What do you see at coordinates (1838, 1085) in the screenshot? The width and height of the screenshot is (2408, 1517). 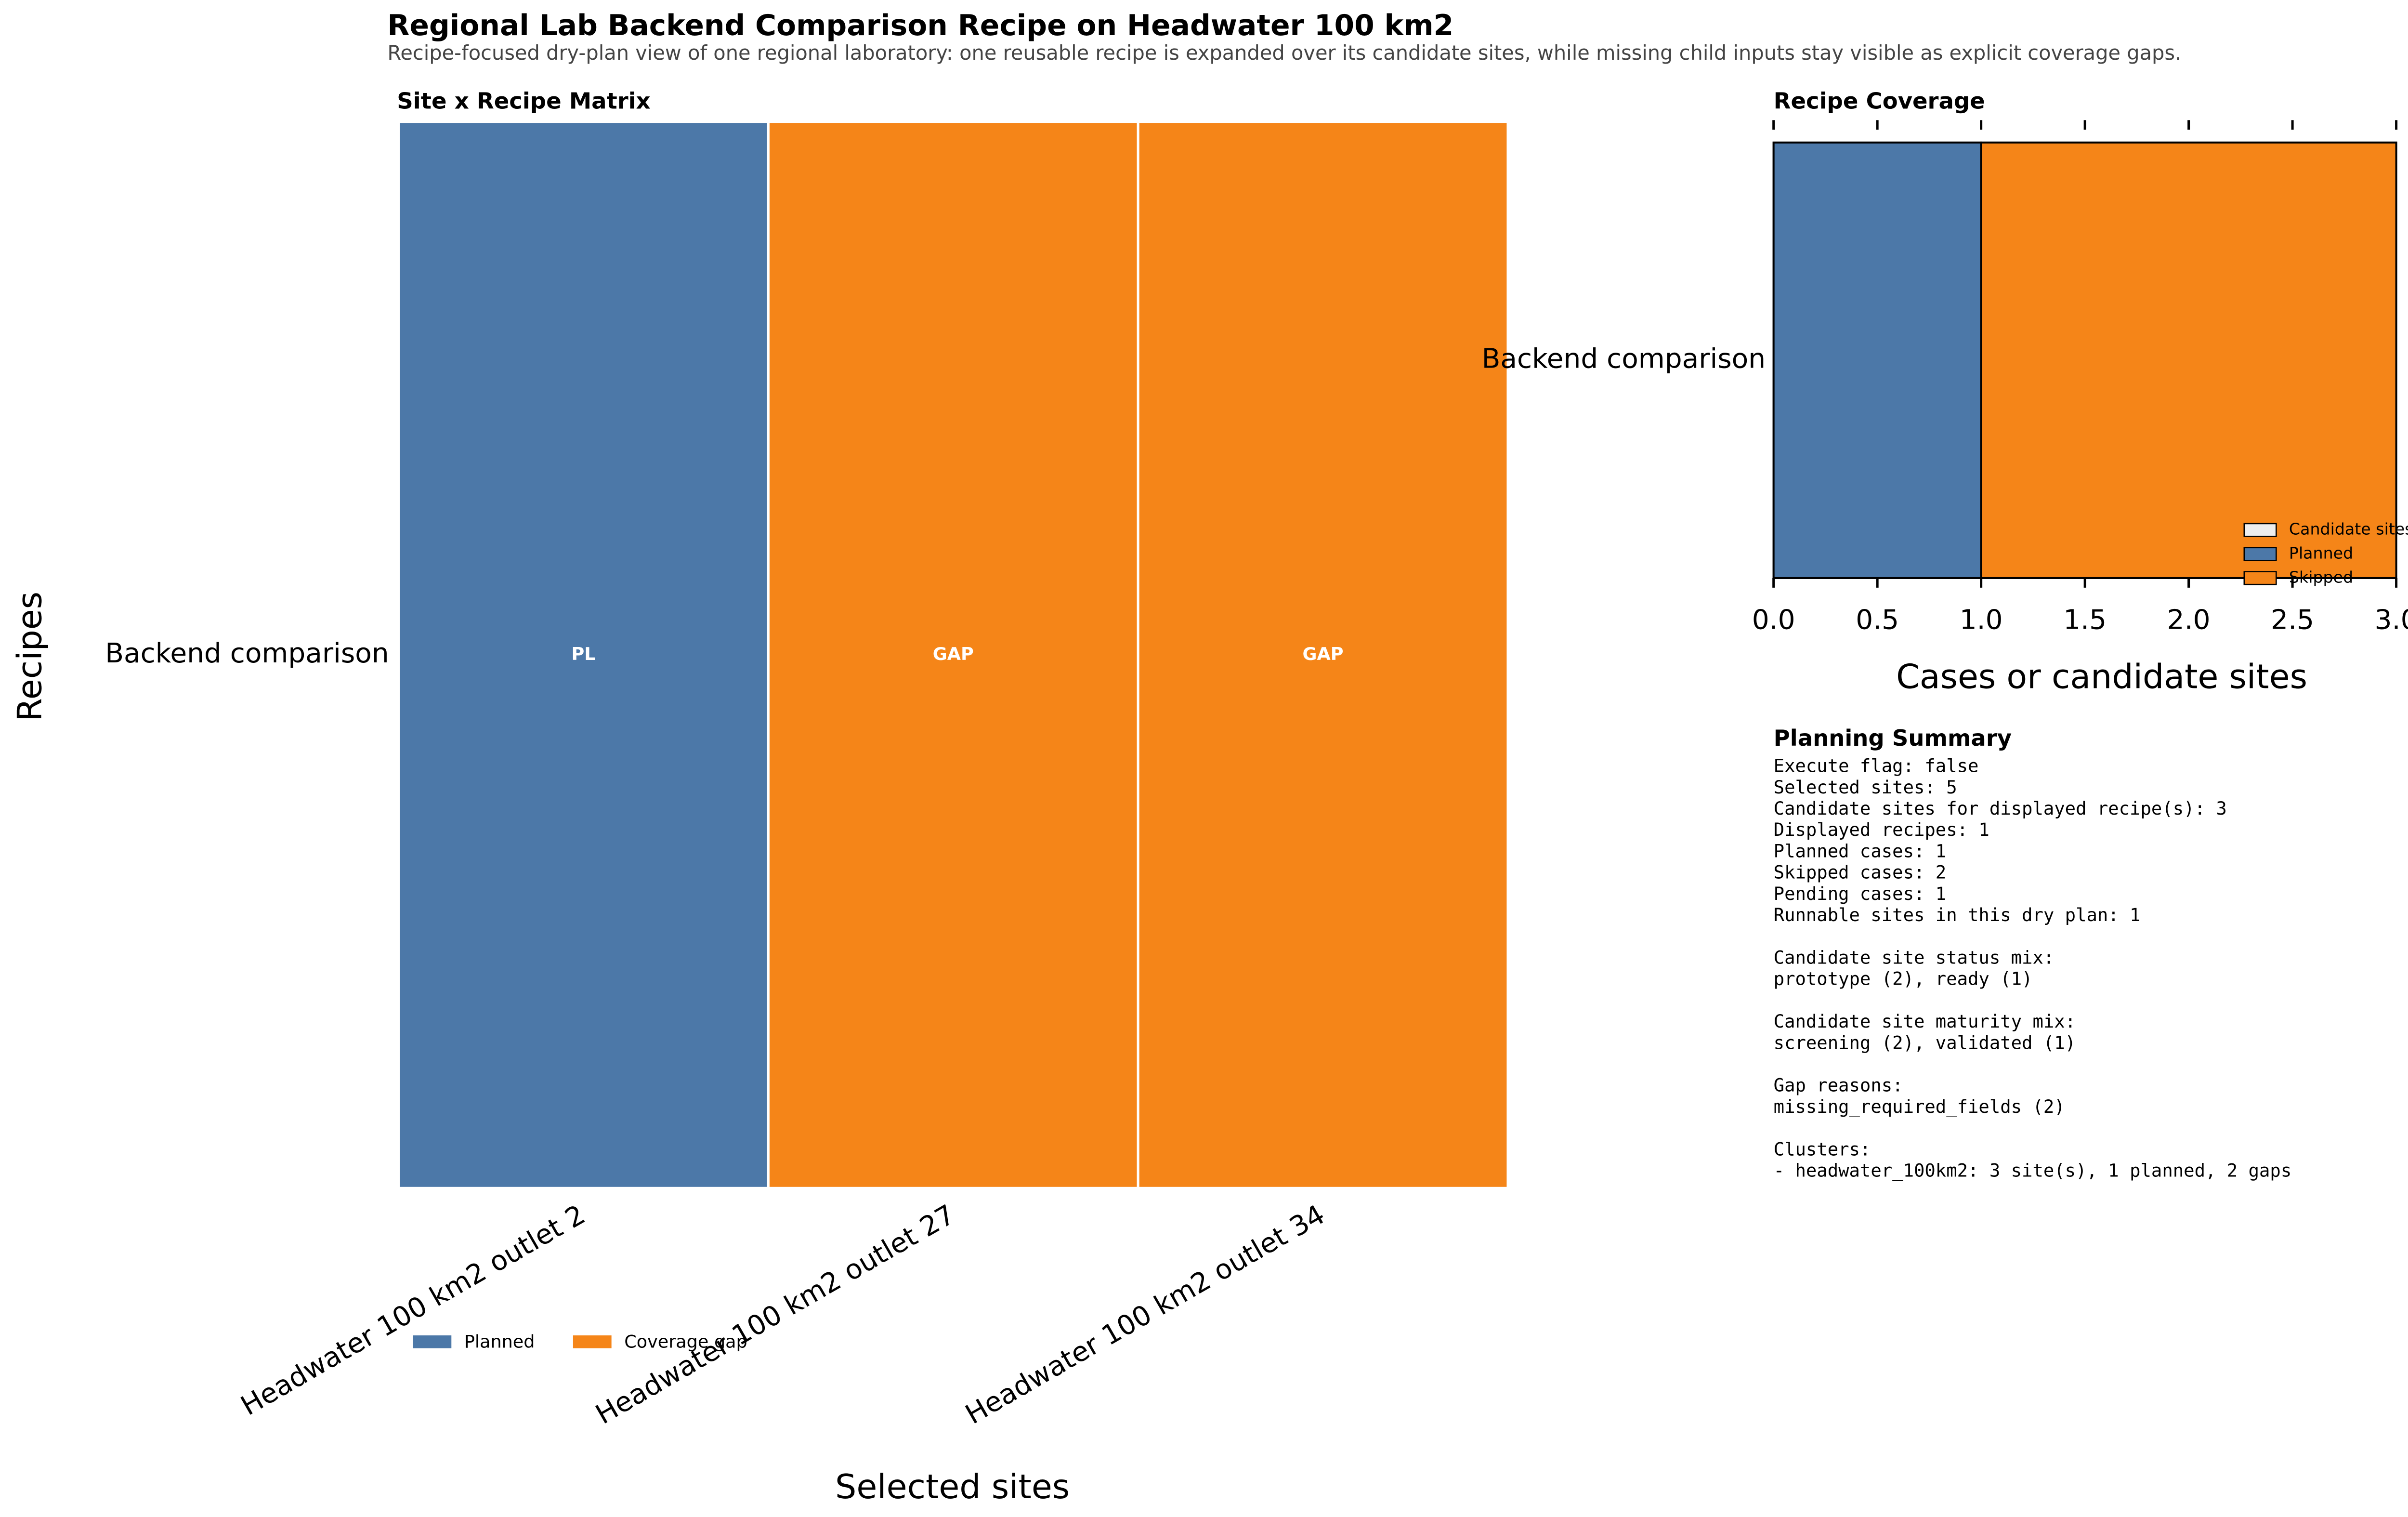 I see `summary-line: Gap reasons:` at bounding box center [1838, 1085].